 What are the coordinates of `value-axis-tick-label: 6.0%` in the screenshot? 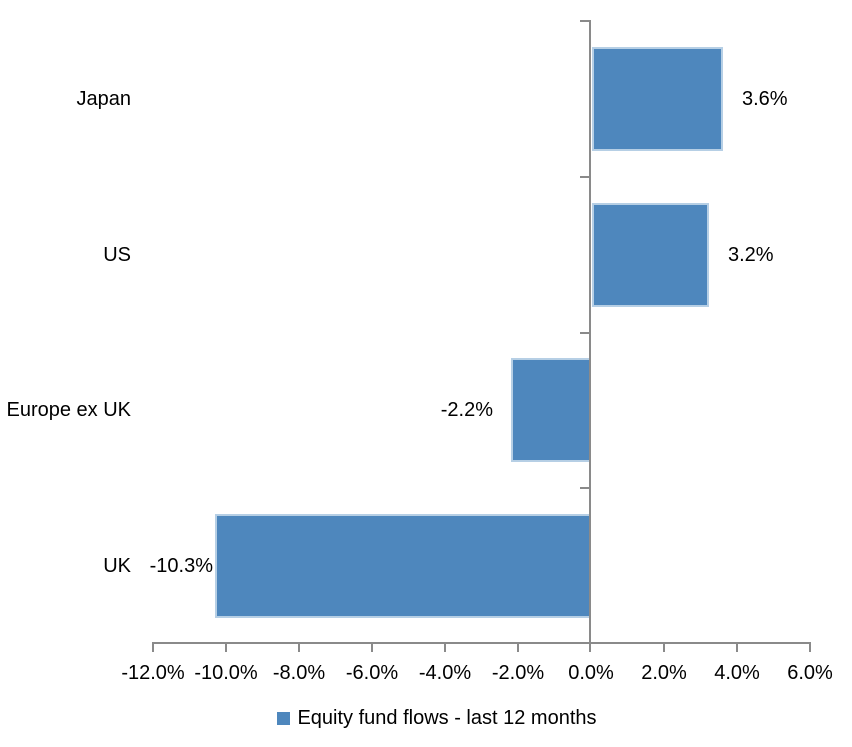 It's located at (810, 673).